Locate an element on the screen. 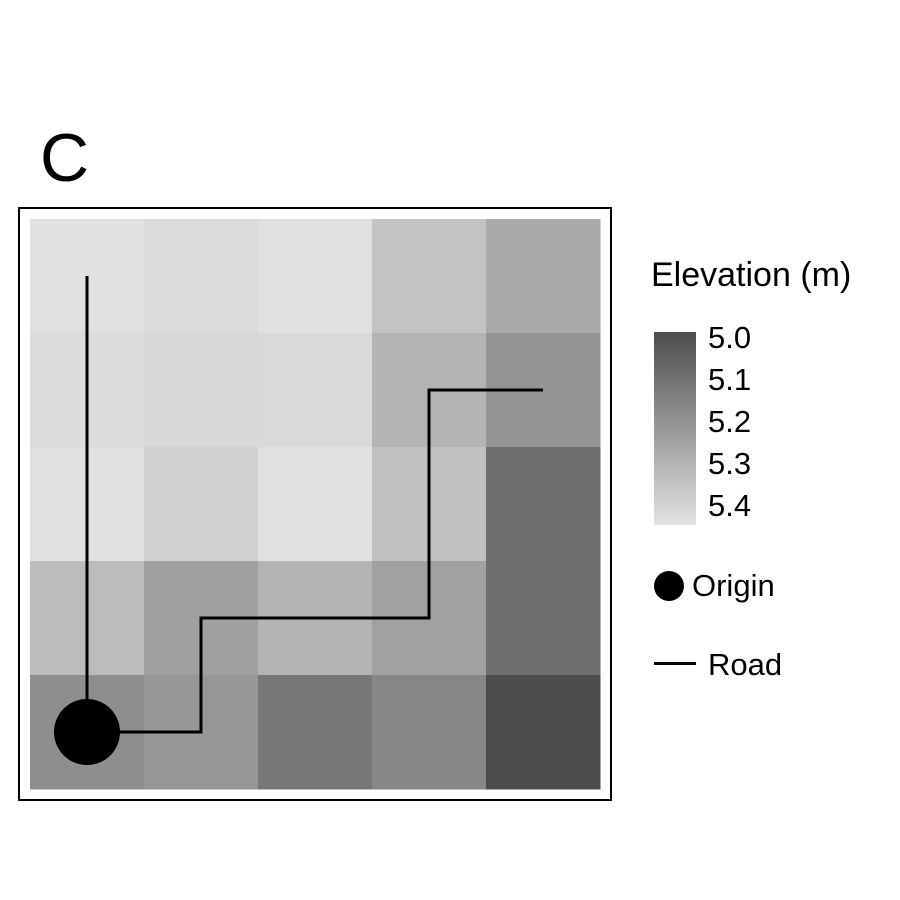 Image resolution: width=900 pixels, height=900 pixels. origin-legend-label: Origin is located at coordinates (733, 585).